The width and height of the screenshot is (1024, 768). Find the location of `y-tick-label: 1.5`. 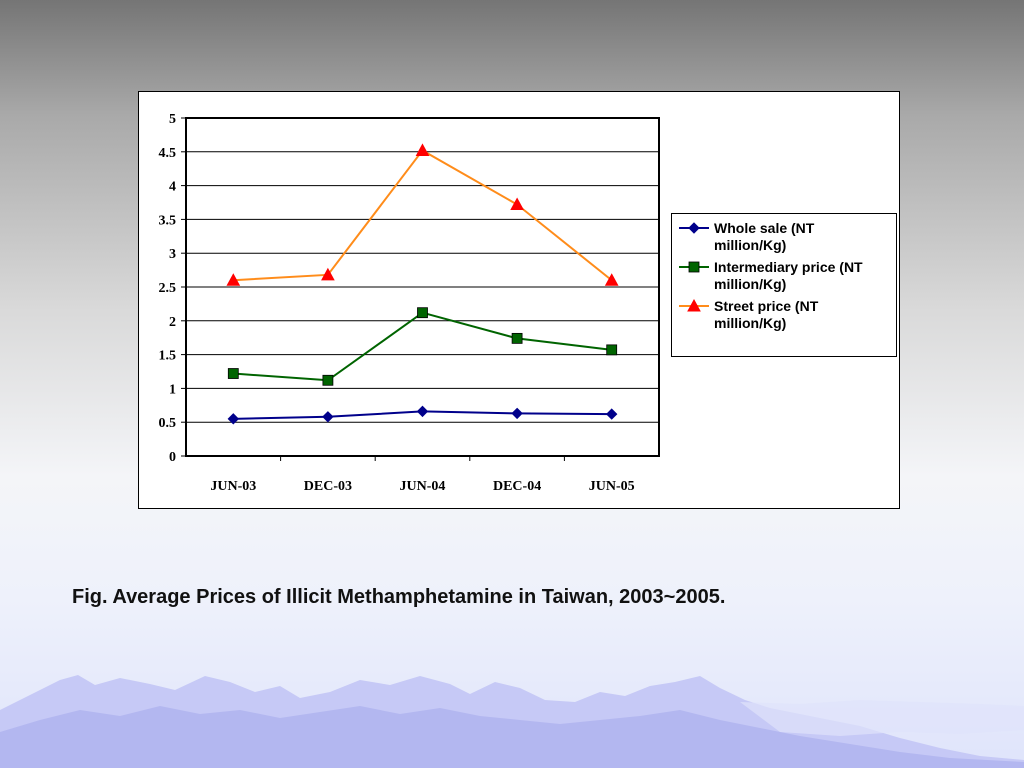

y-tick-label: 1.5 is located at coordinates (168, 356).